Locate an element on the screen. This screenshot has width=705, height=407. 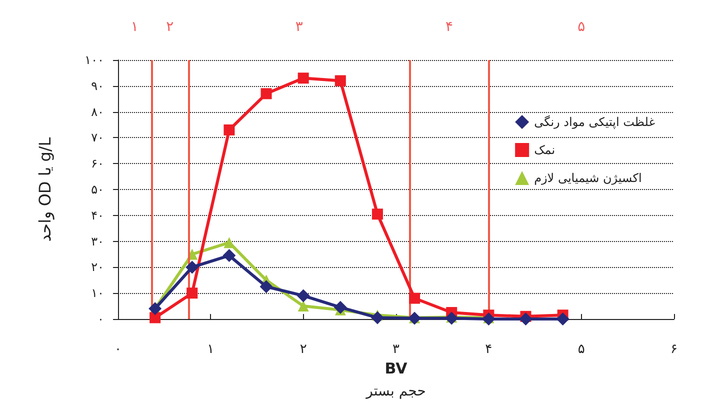
y-axis-title: واحد OD یا g/L is located at coordinates (45, 189).